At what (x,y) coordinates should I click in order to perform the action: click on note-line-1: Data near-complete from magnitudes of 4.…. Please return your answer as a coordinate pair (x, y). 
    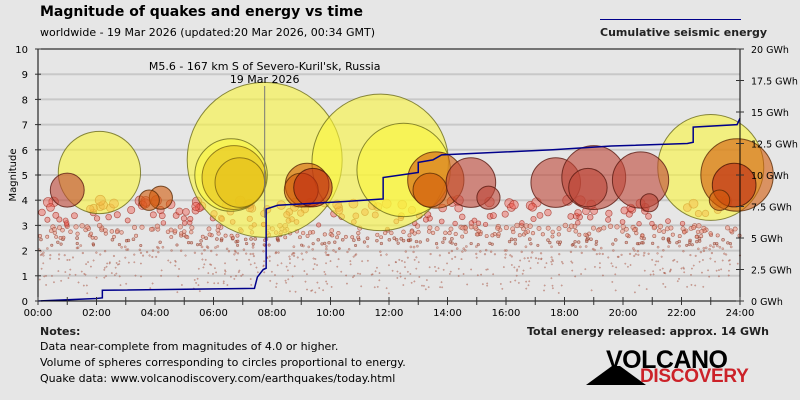
    Looking at the image, I should click on (189, 346).